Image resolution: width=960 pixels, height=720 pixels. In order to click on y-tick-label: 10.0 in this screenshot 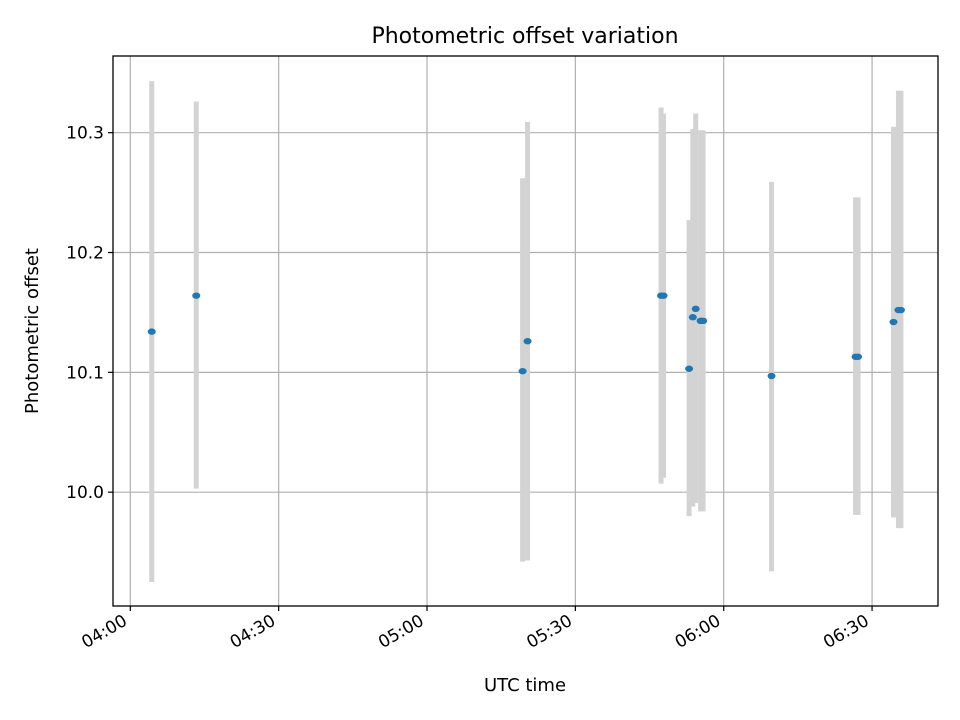, I will do `click(85, 493)`.